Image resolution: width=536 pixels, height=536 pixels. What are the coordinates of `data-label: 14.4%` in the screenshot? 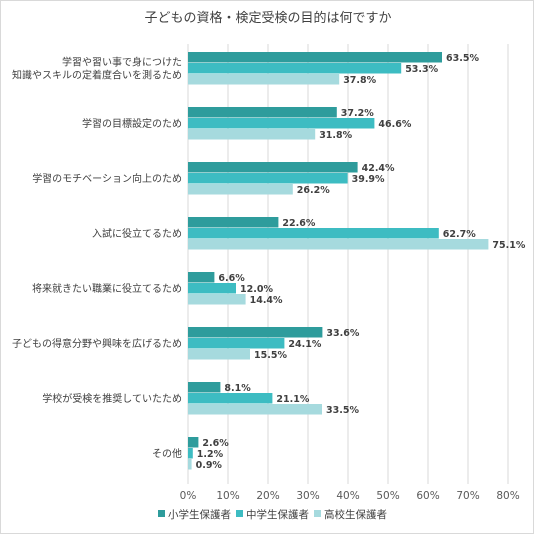 It's located at (266, 300).